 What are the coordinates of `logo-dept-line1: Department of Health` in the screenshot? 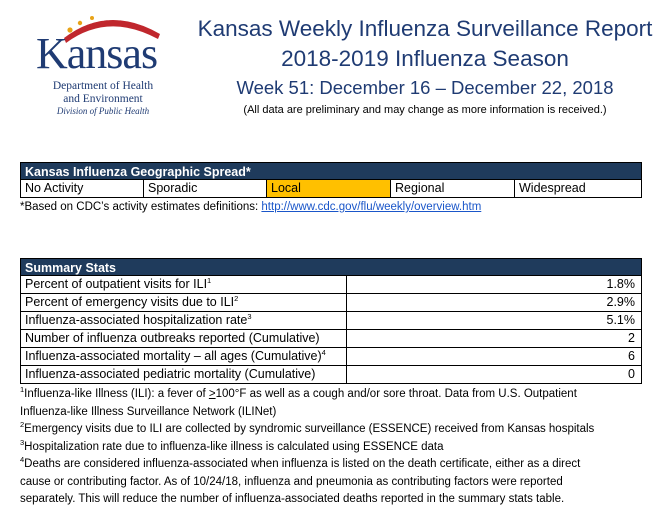 It's located at (103, 86).